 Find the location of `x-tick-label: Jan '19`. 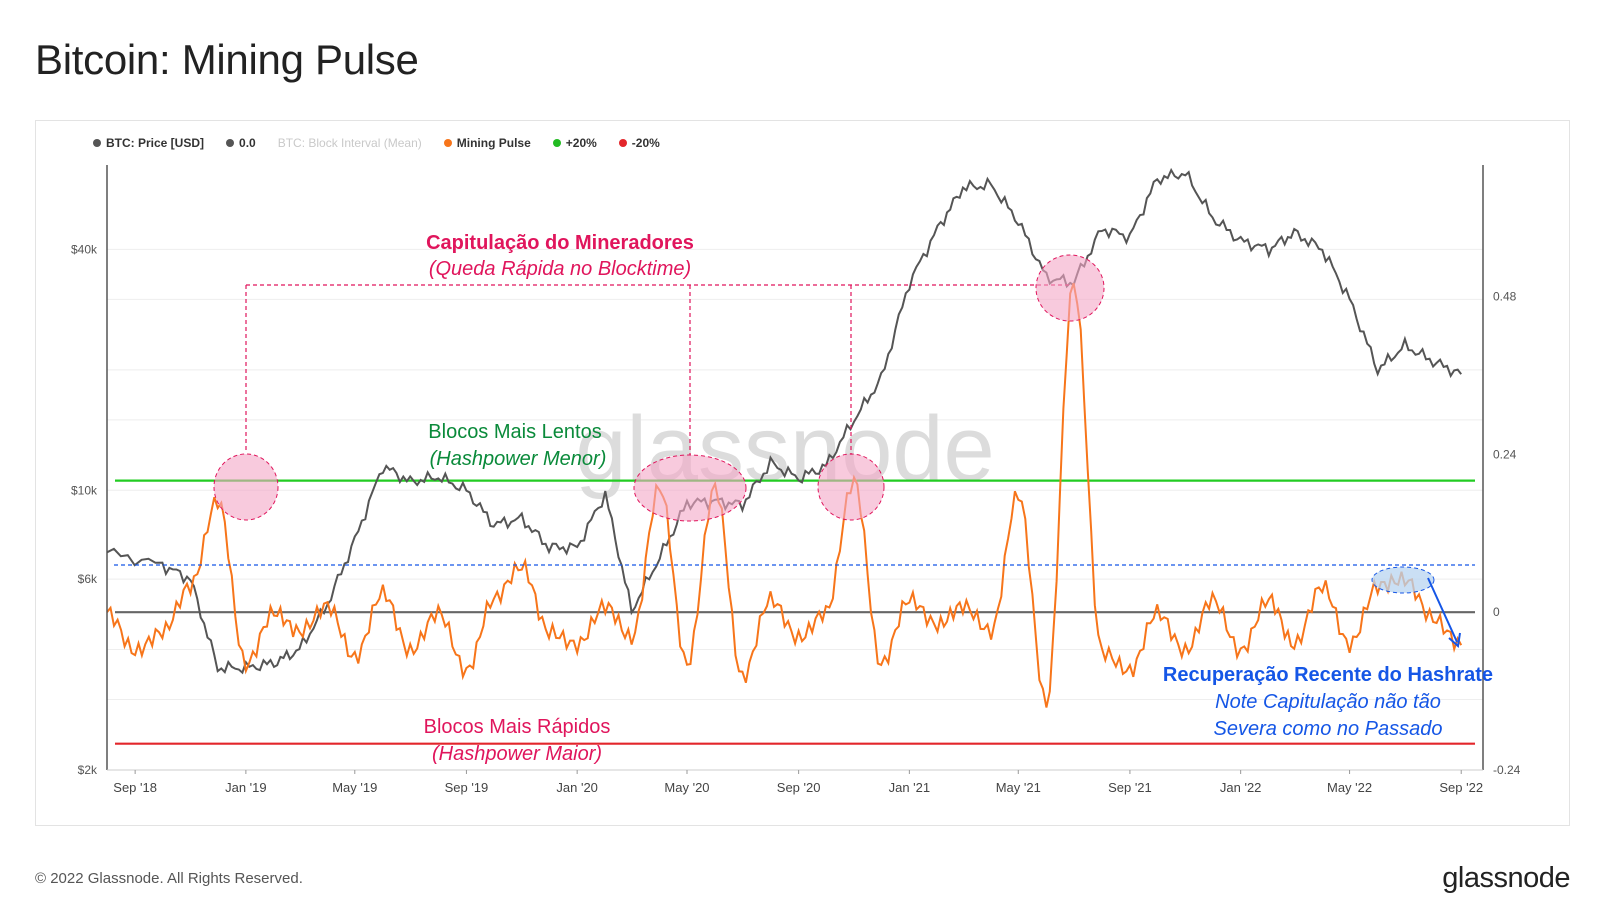

x-tick-label: Jan '19 is located at coordinates (246, 787).